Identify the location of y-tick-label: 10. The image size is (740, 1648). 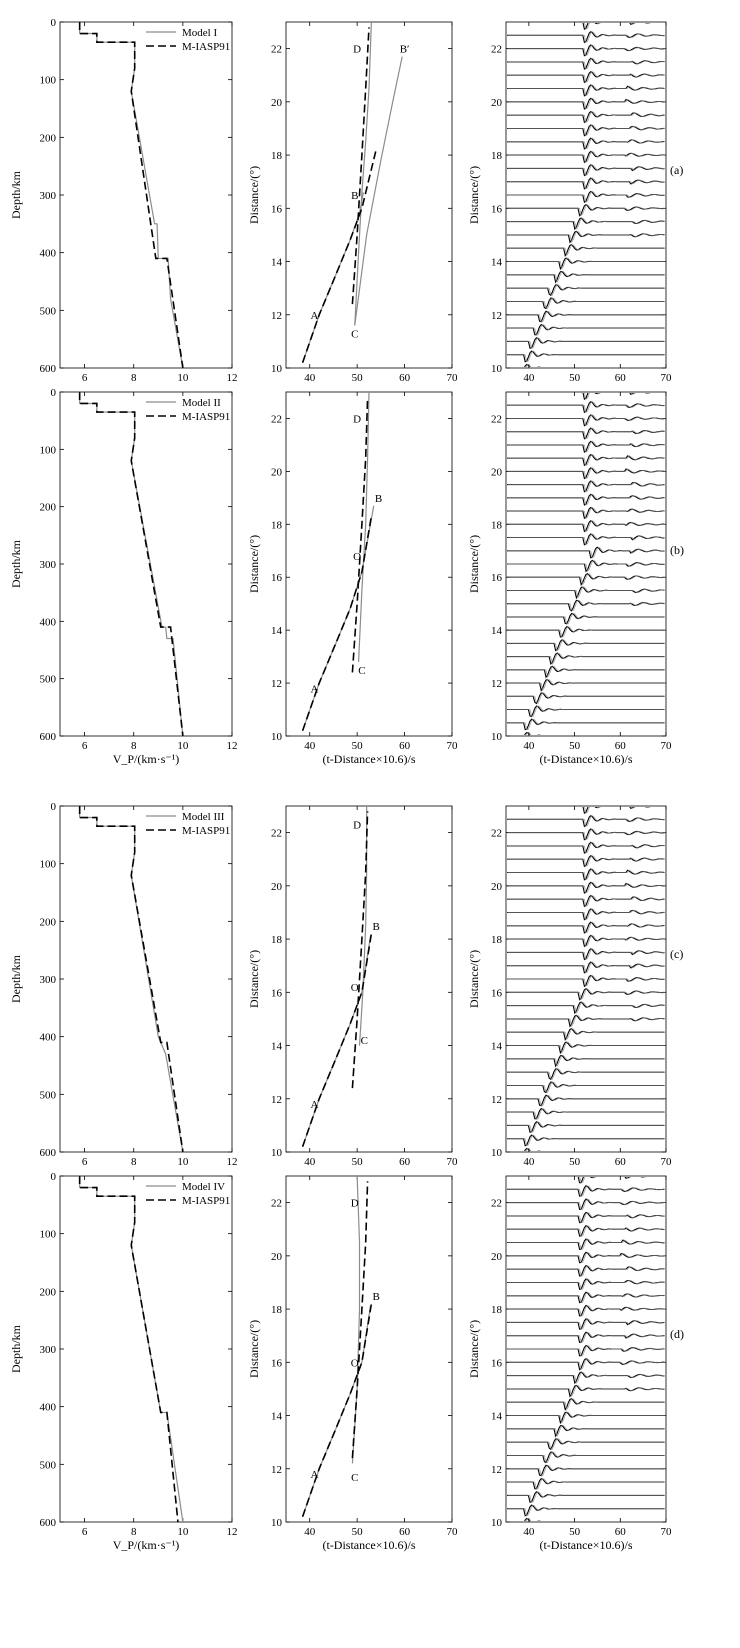
(497, 1523).